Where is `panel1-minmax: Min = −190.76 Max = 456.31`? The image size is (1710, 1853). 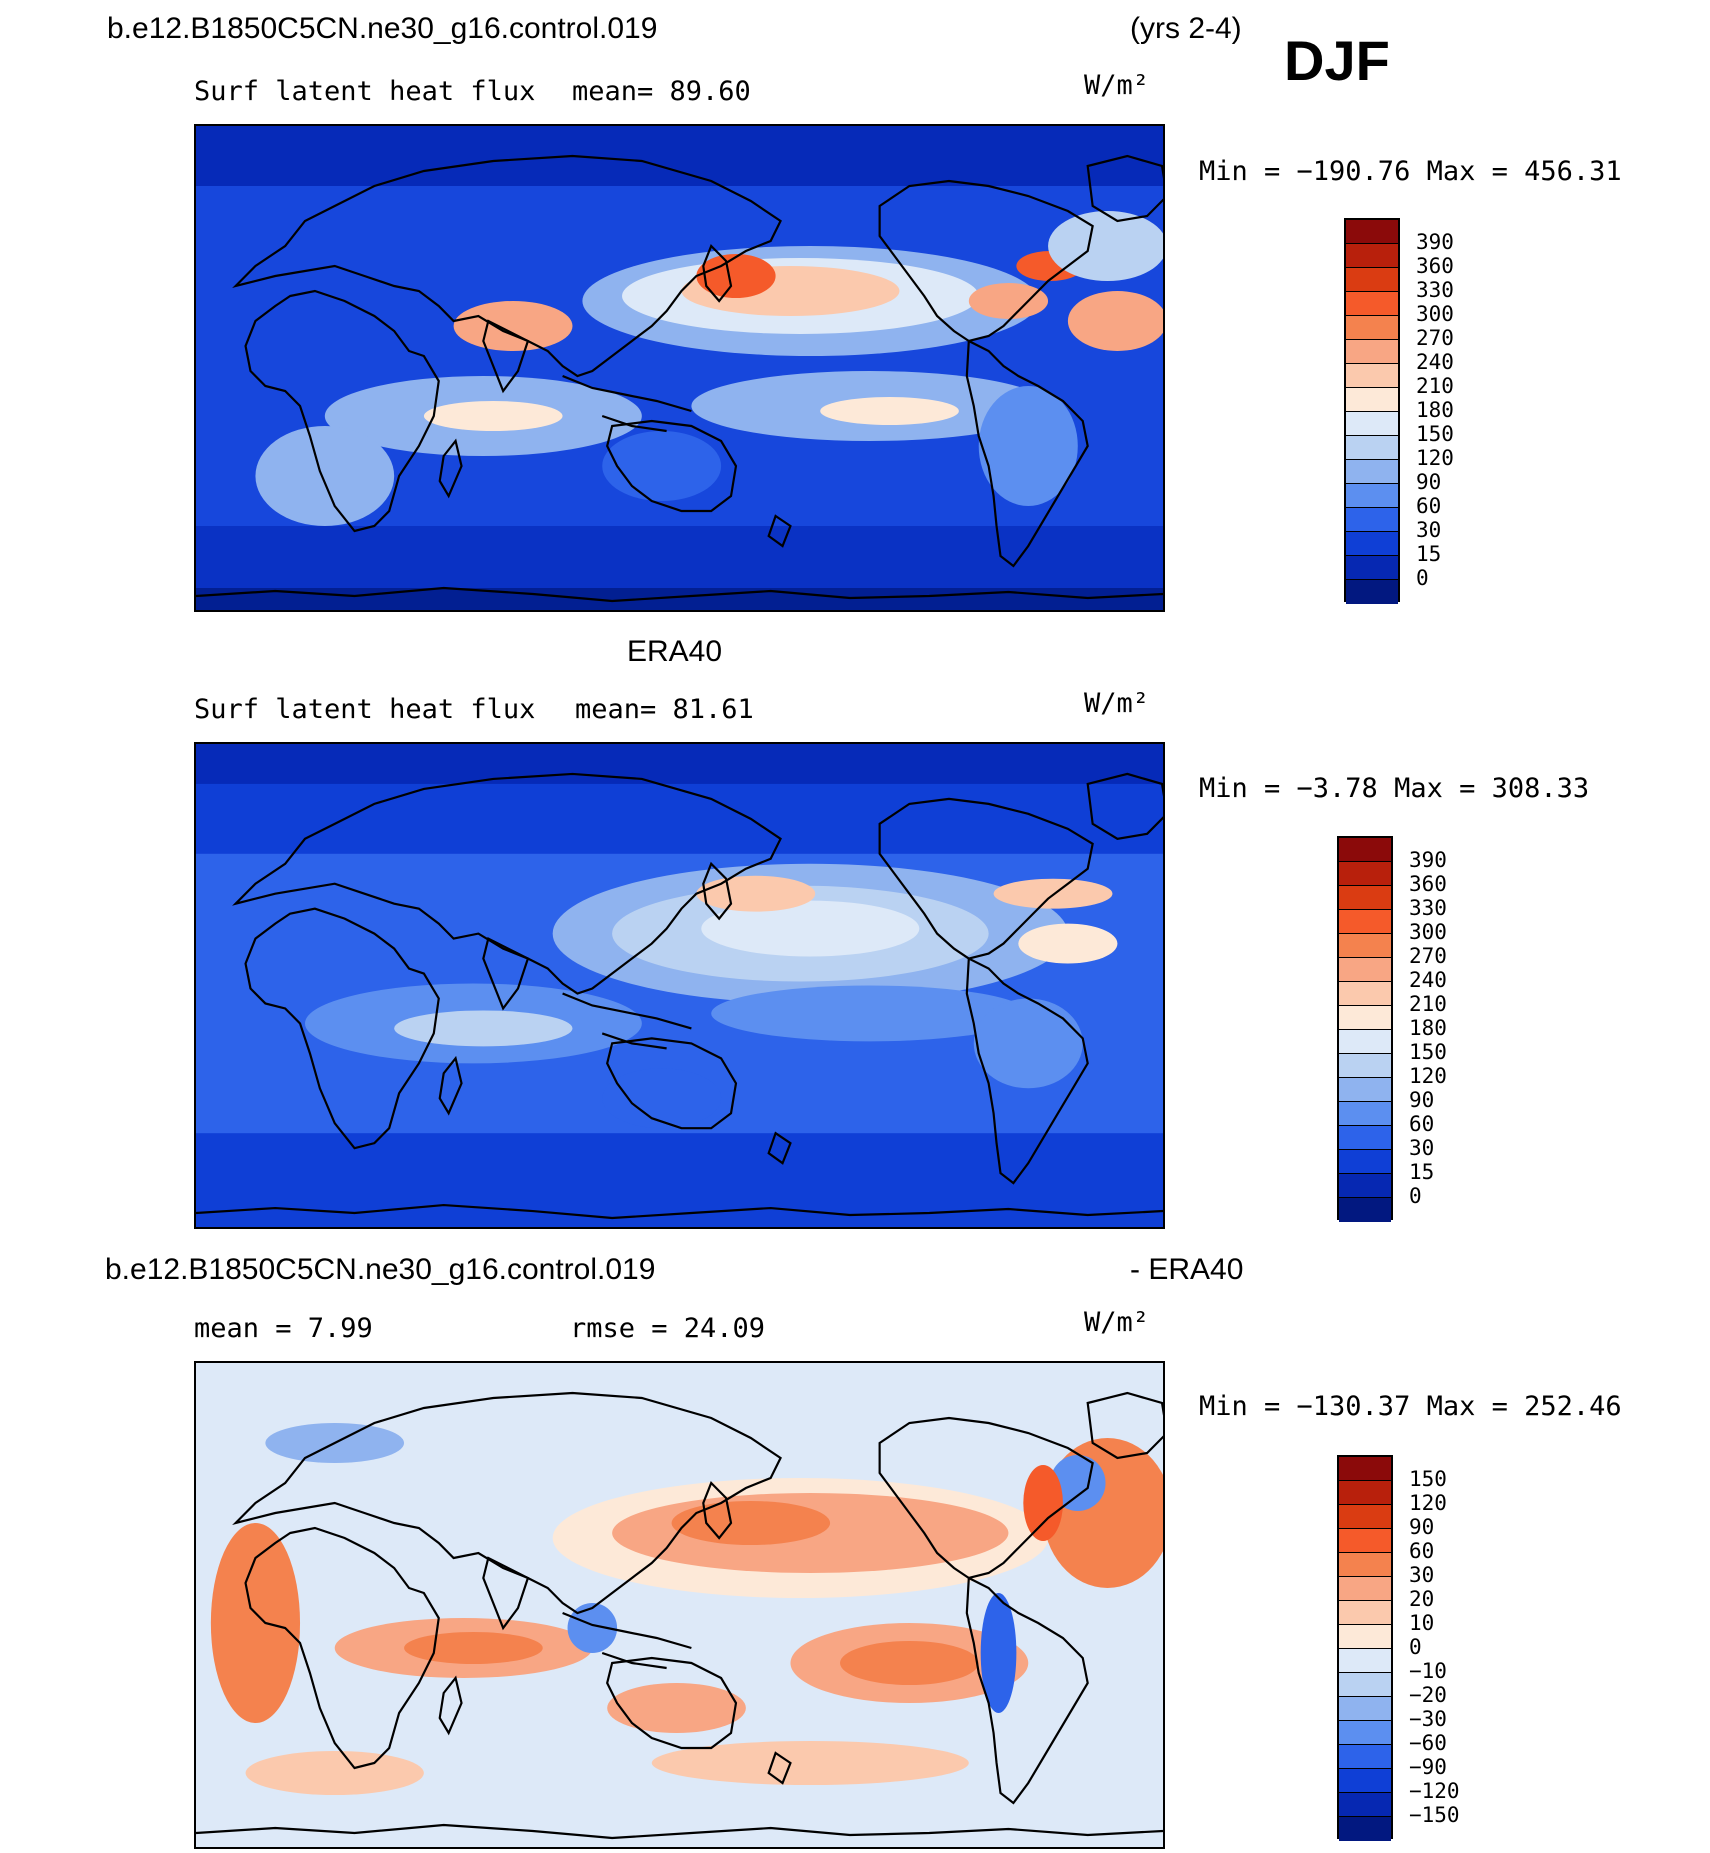 panel1-minmax: Min = −190.76 Max = 456.31 is located at coordinates (1410, 171).